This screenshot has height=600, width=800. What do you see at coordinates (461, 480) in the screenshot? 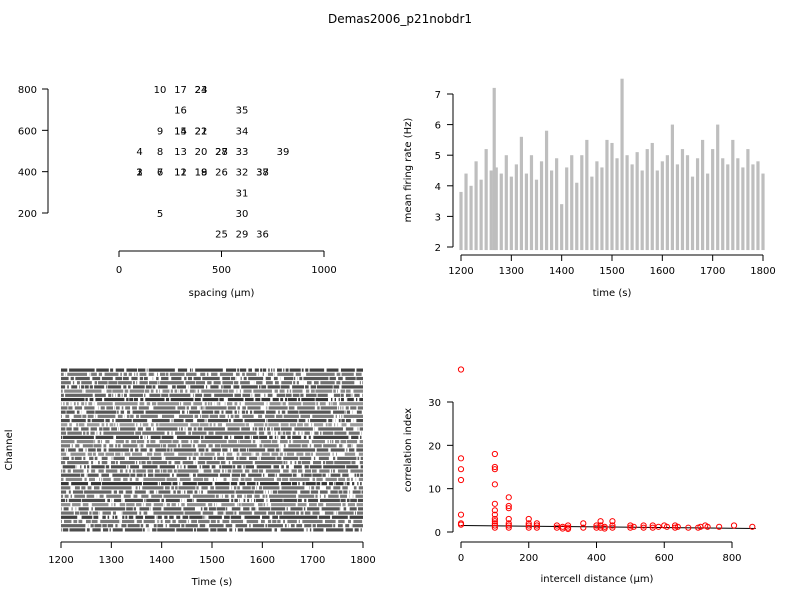
I see `correlation-point` at bounding box center [461, 480].